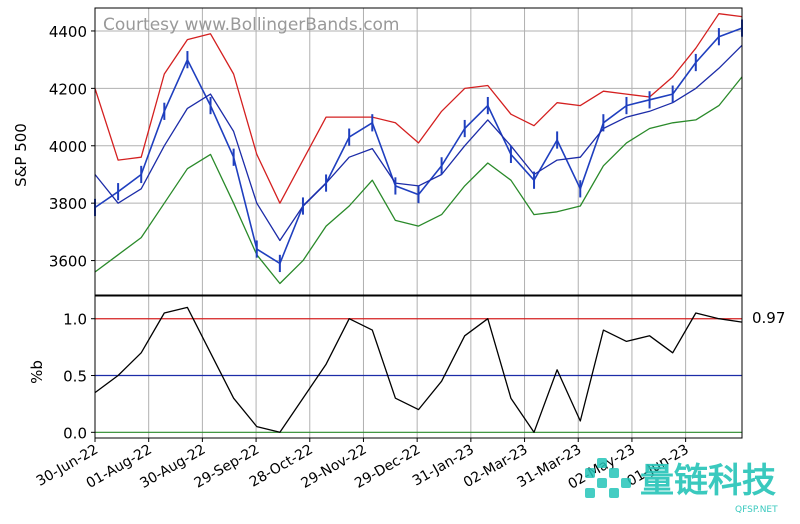 The height and width of the screenshot is (524, 800). I want to click on watermark-logo: 量链科技 QFSP.NET, so click(681, 486).